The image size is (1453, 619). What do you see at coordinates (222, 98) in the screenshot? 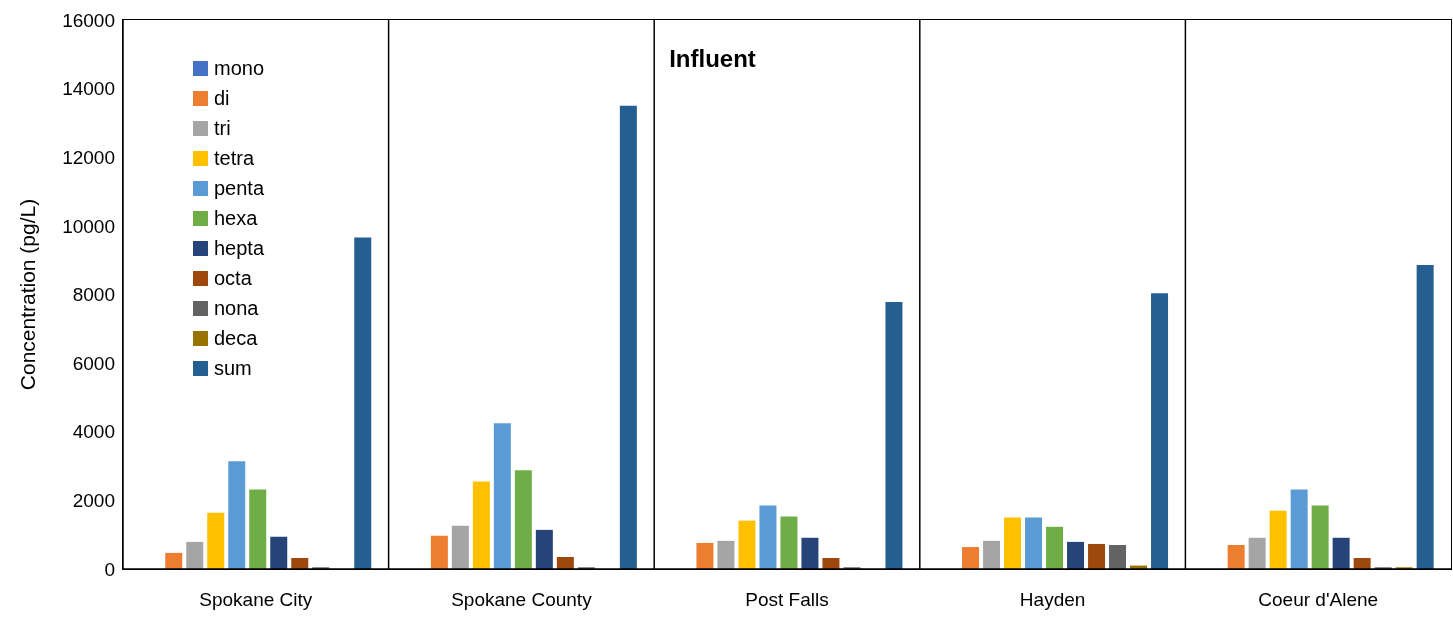
I see `legend-label: di` at bounding box center [222, 98].